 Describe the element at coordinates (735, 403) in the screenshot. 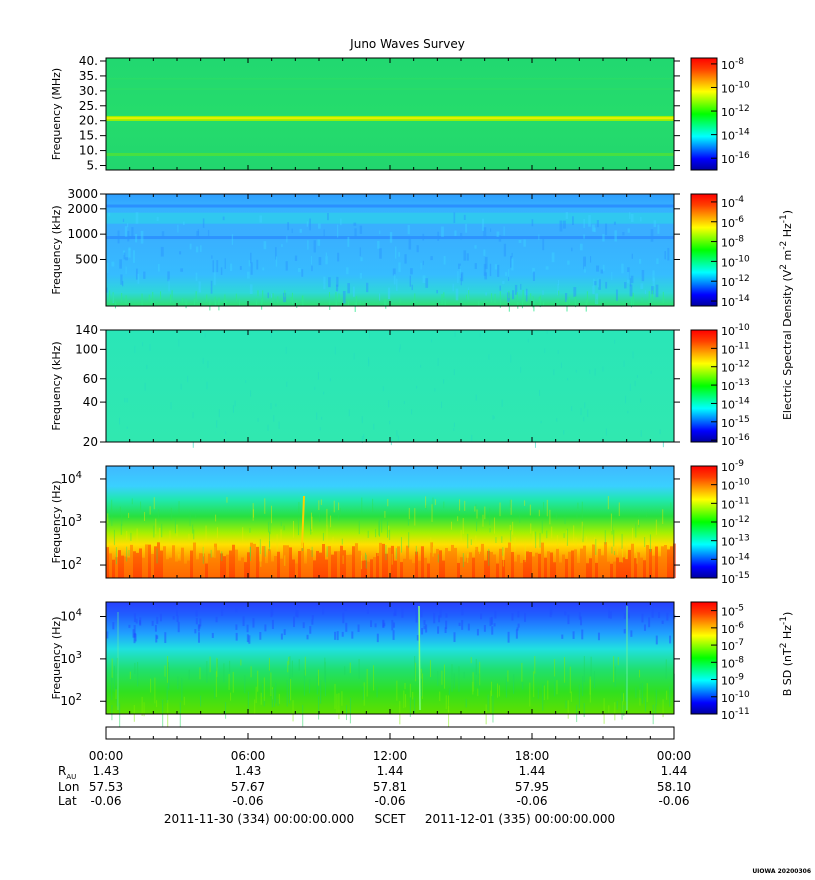

I see `colorbar-tick-label: 10-14` at that location.